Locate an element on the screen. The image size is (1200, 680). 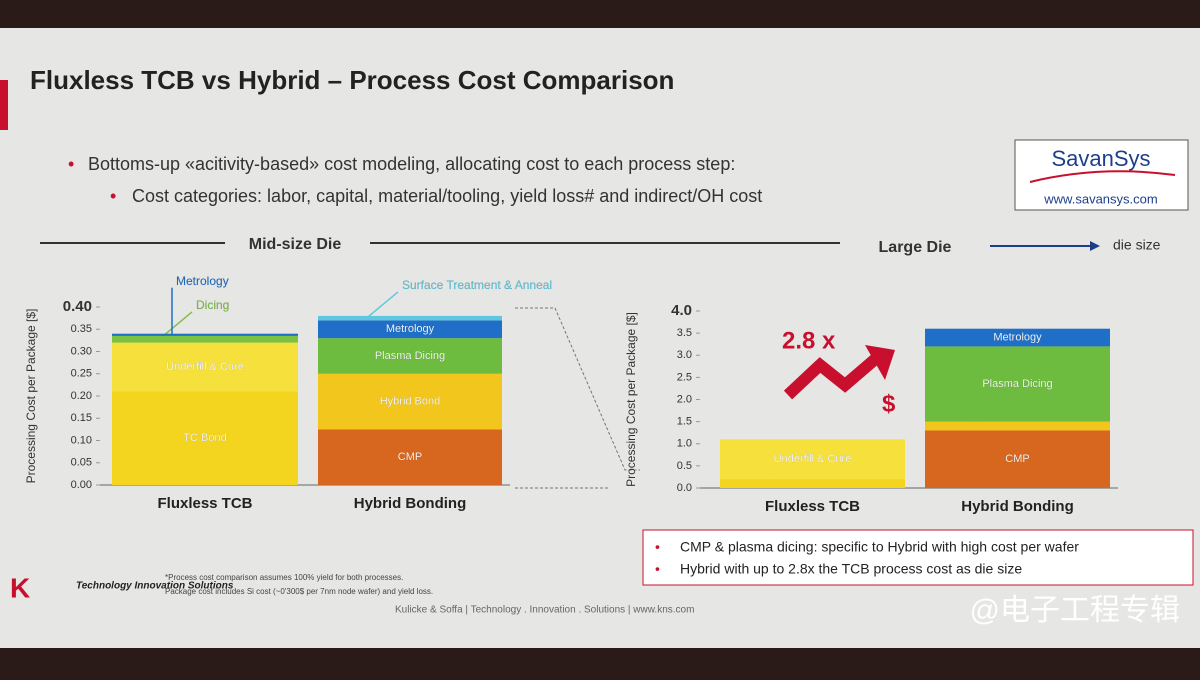
y-tick-label: 0.20 is located at coordinates (81, 396).